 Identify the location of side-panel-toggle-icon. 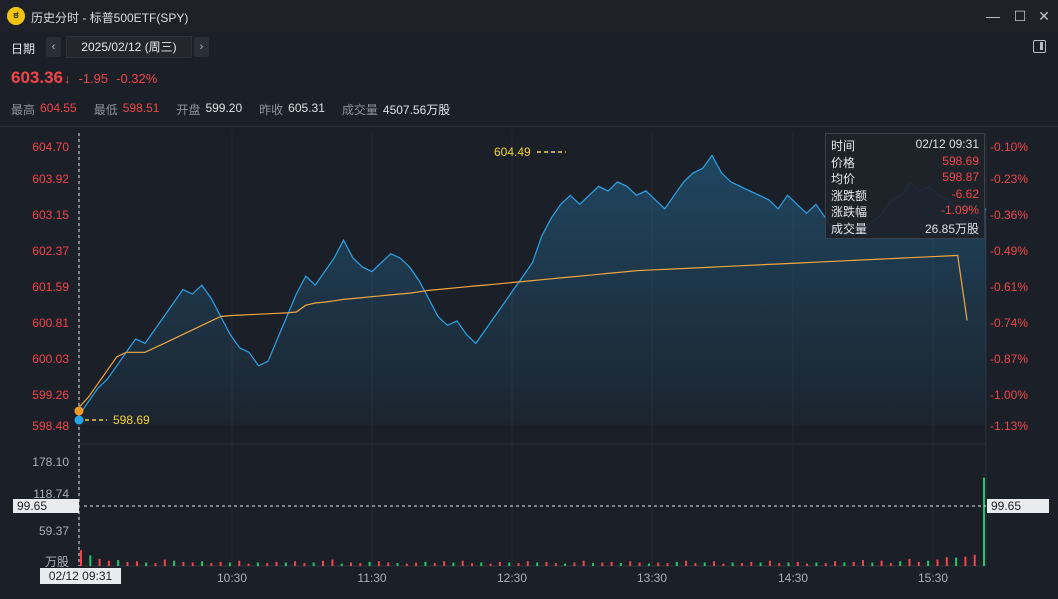
(1039, 46).